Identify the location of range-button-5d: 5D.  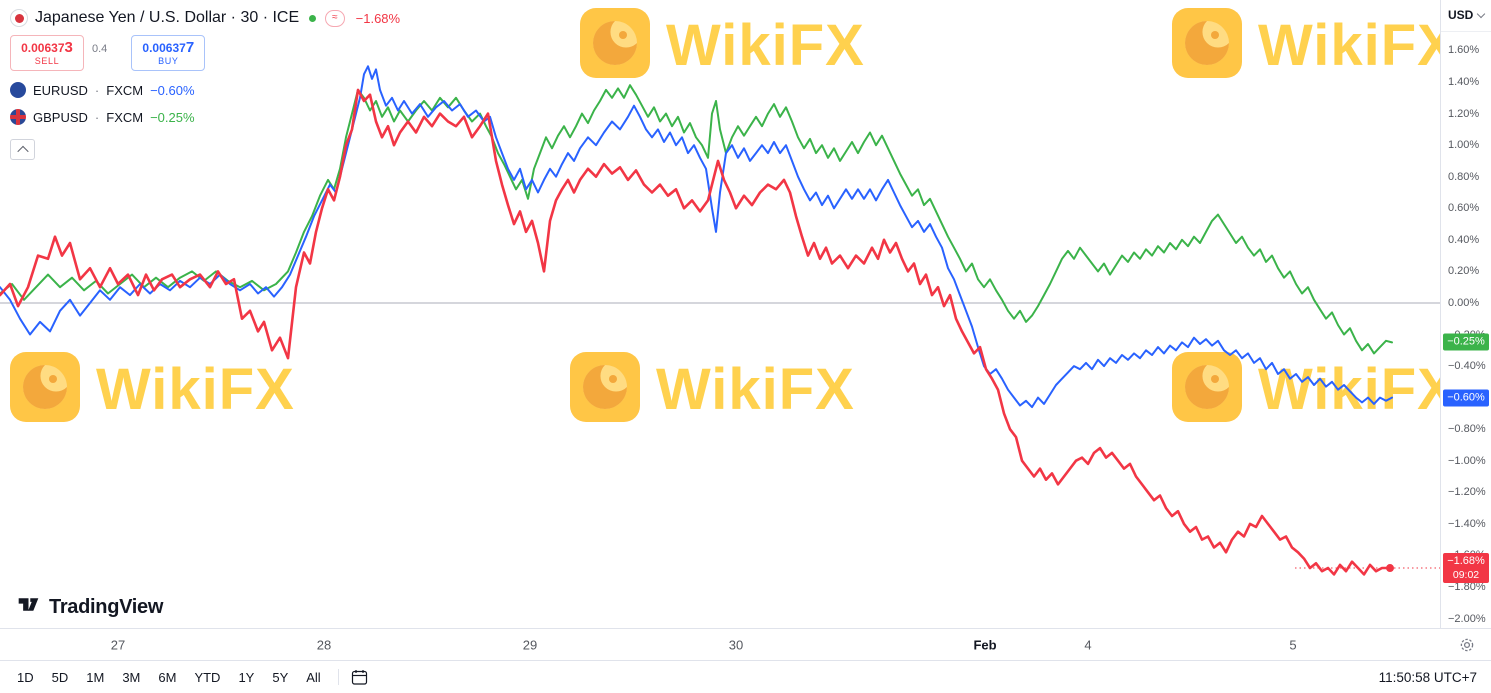
(60, 677).